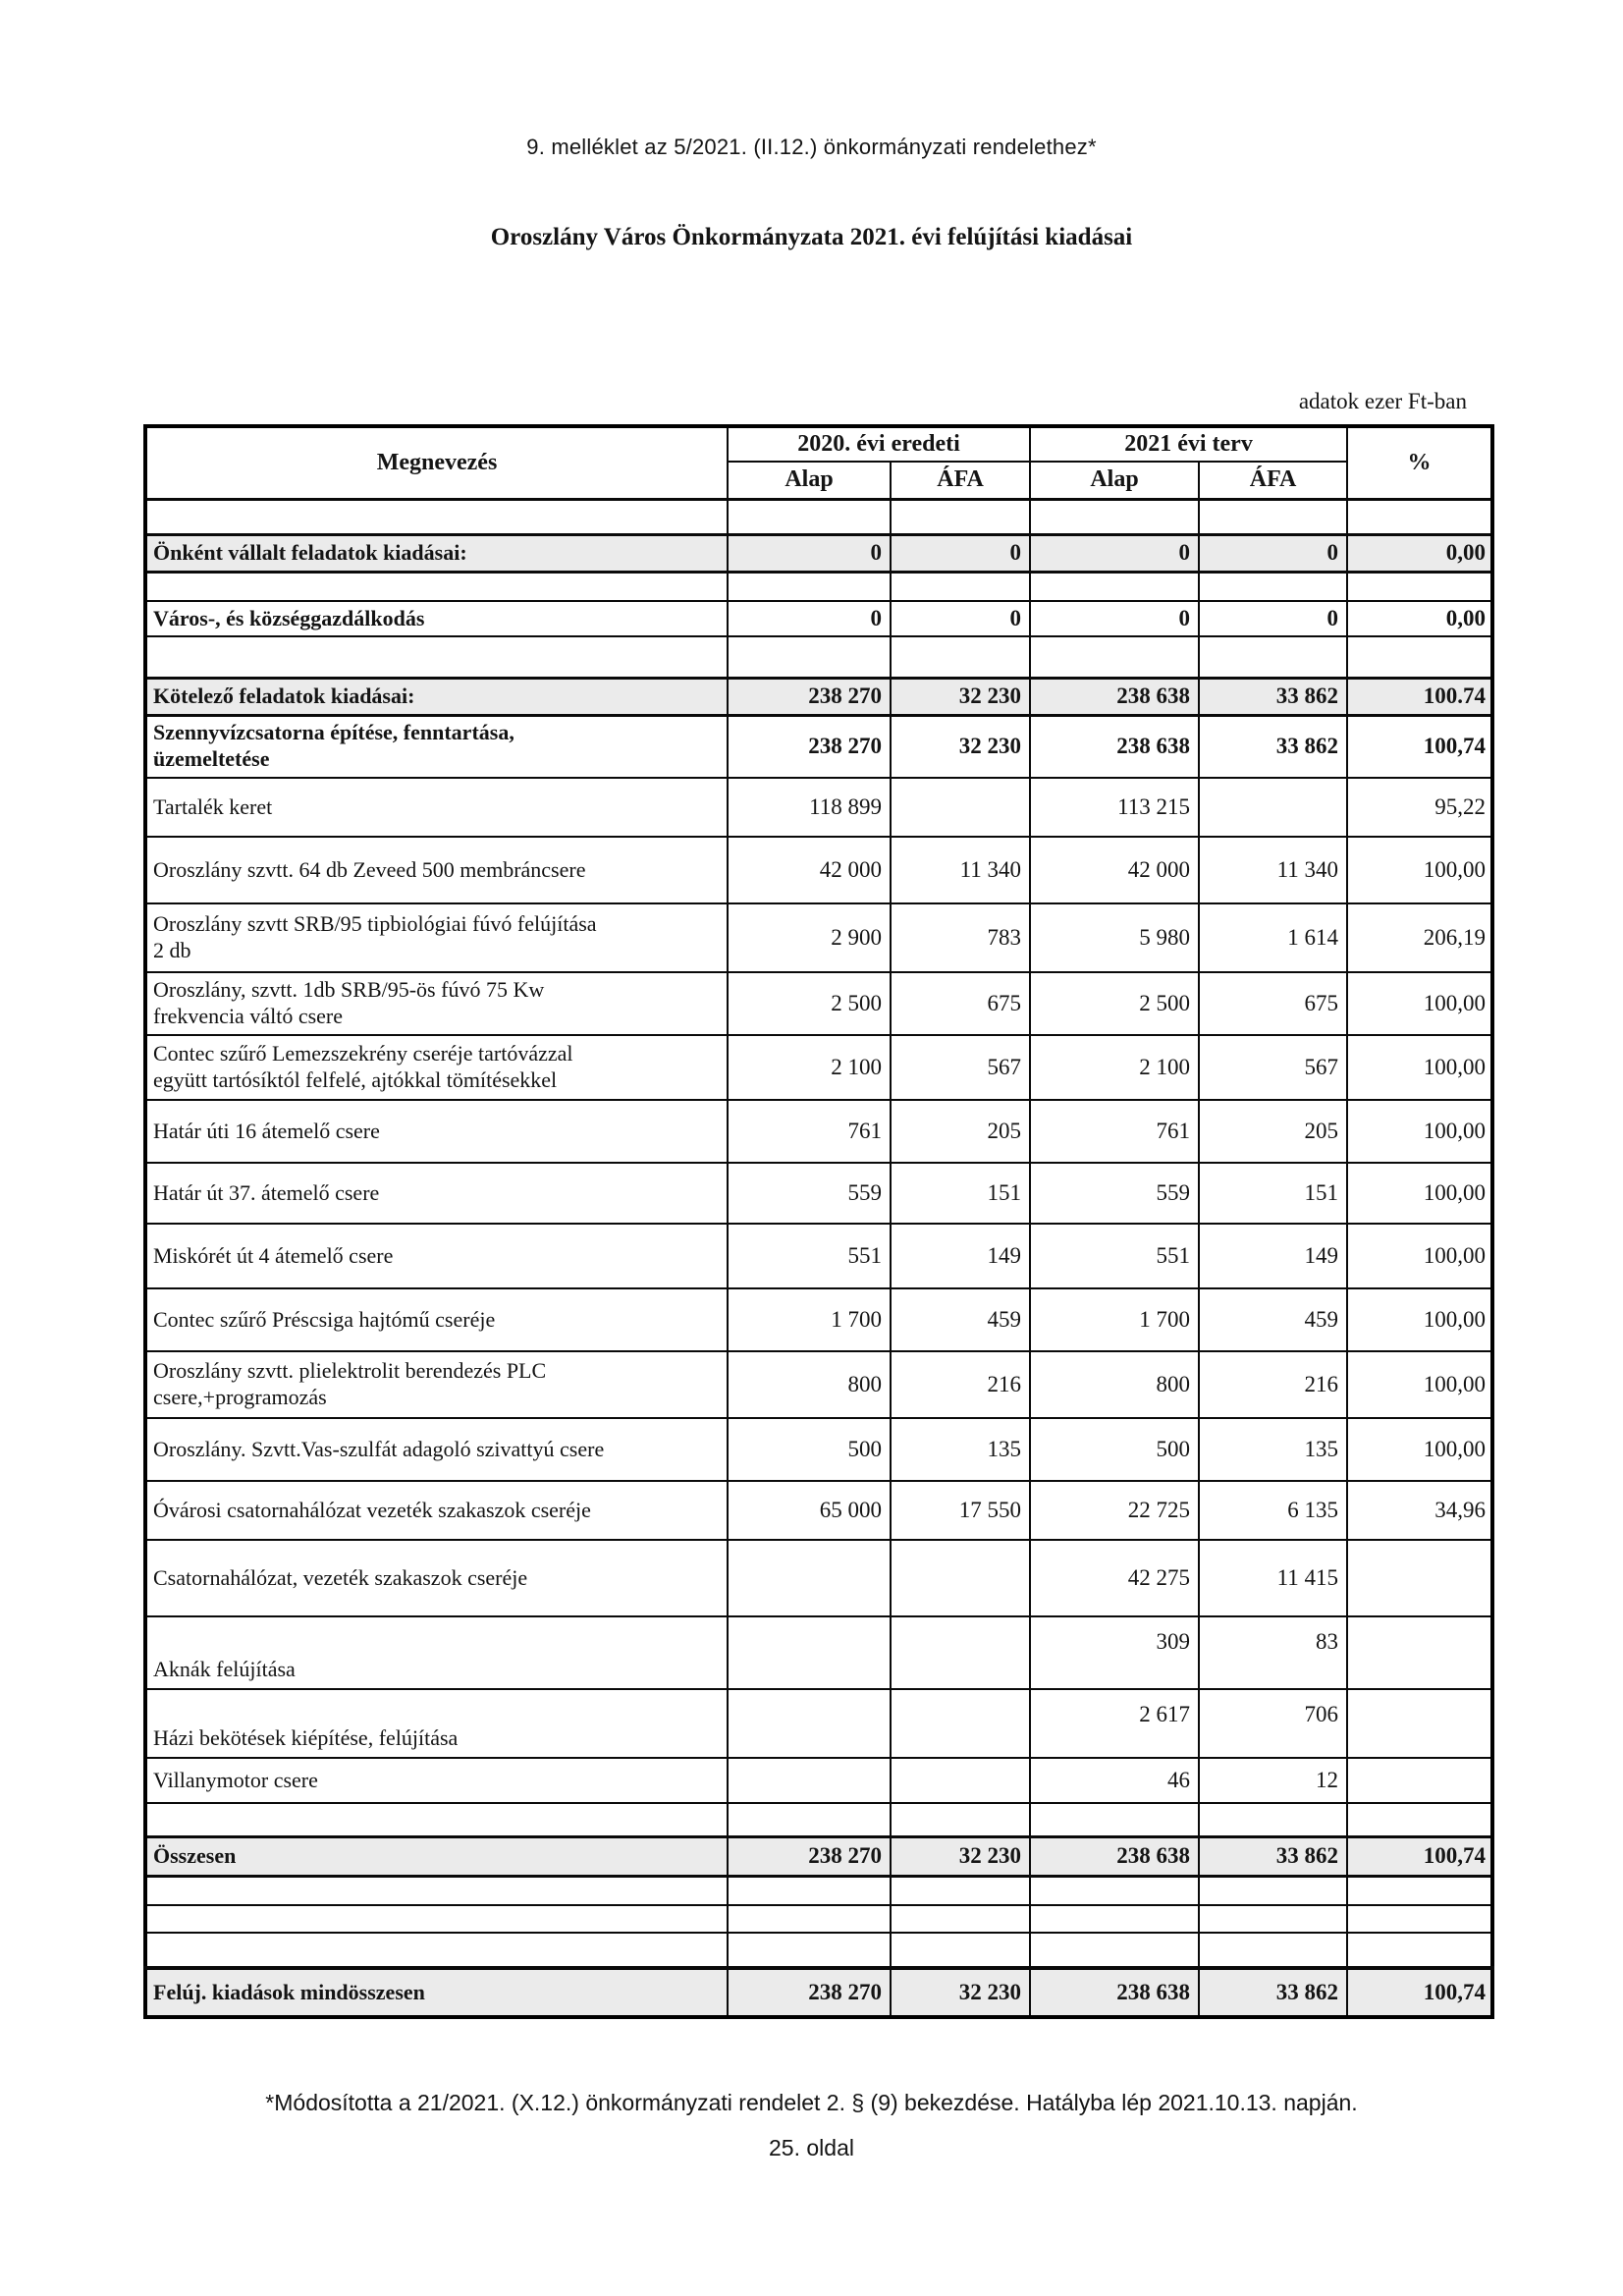 The width and height of the screenshot is (1623, 2296). I want to click on cell-2021-alap: 761, so click(1115, 1131).